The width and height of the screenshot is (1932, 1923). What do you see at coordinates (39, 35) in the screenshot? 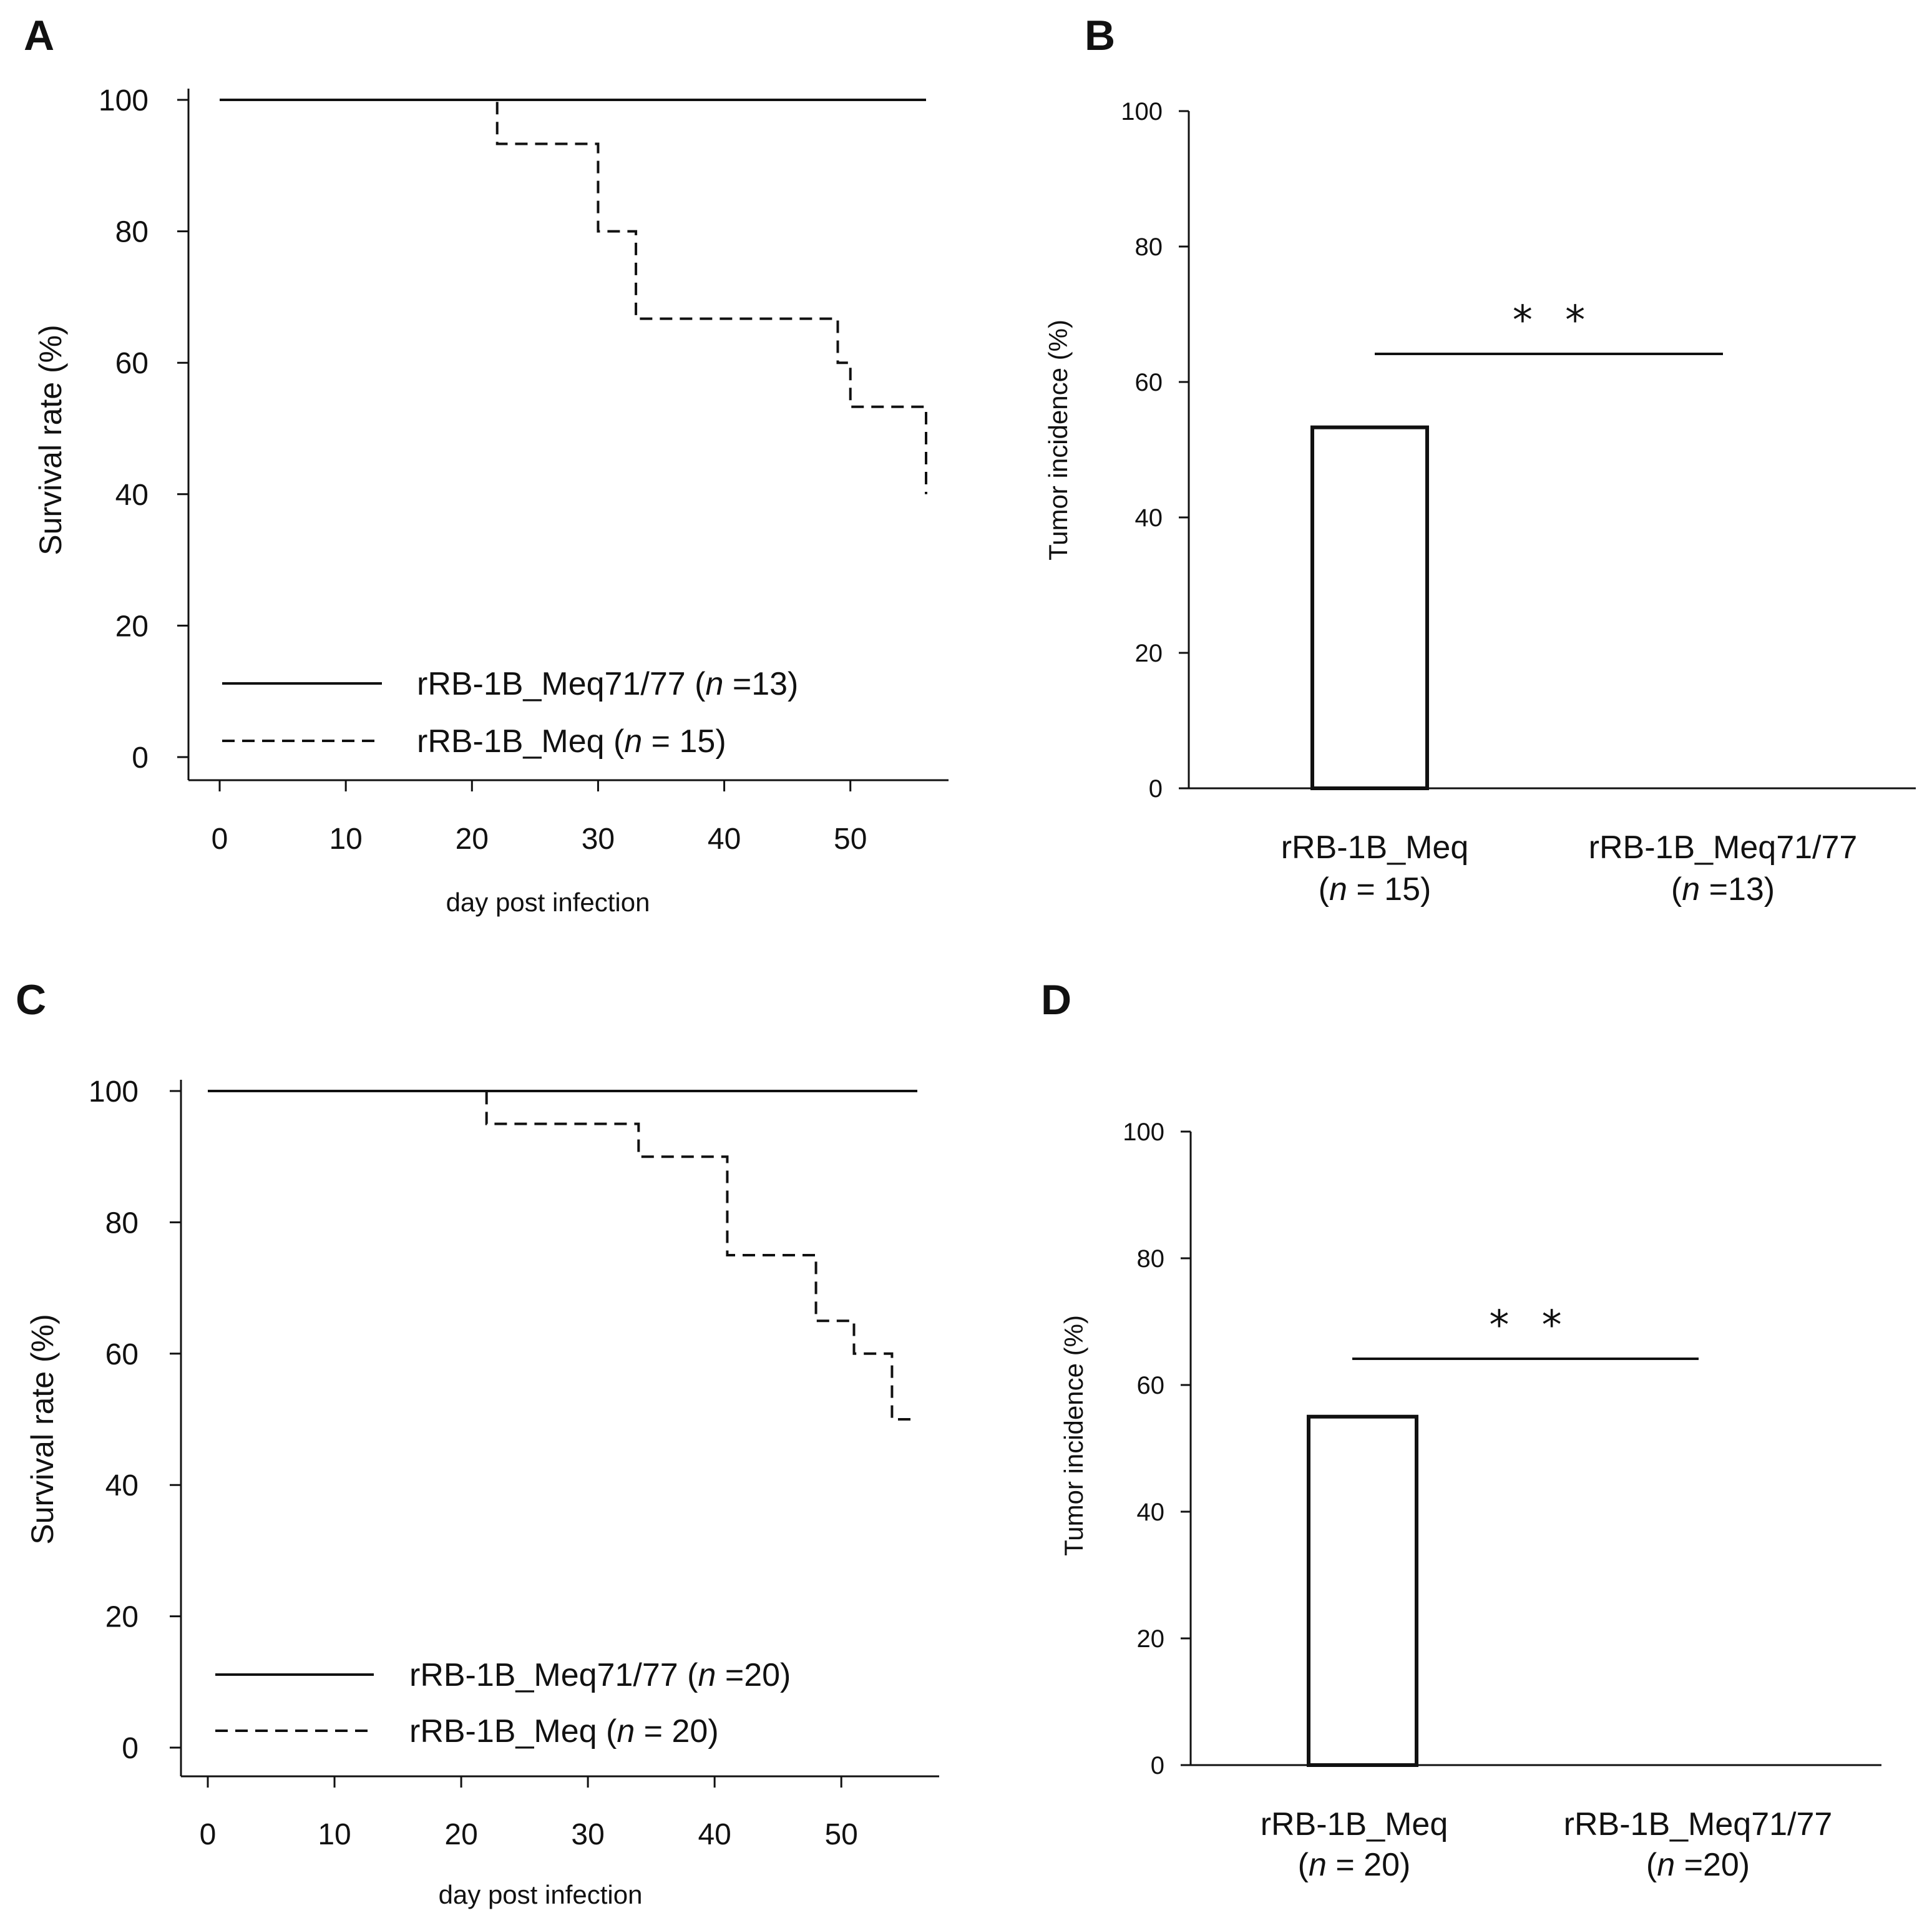
I see `panel-label: A` at bounding box center [39, 35].